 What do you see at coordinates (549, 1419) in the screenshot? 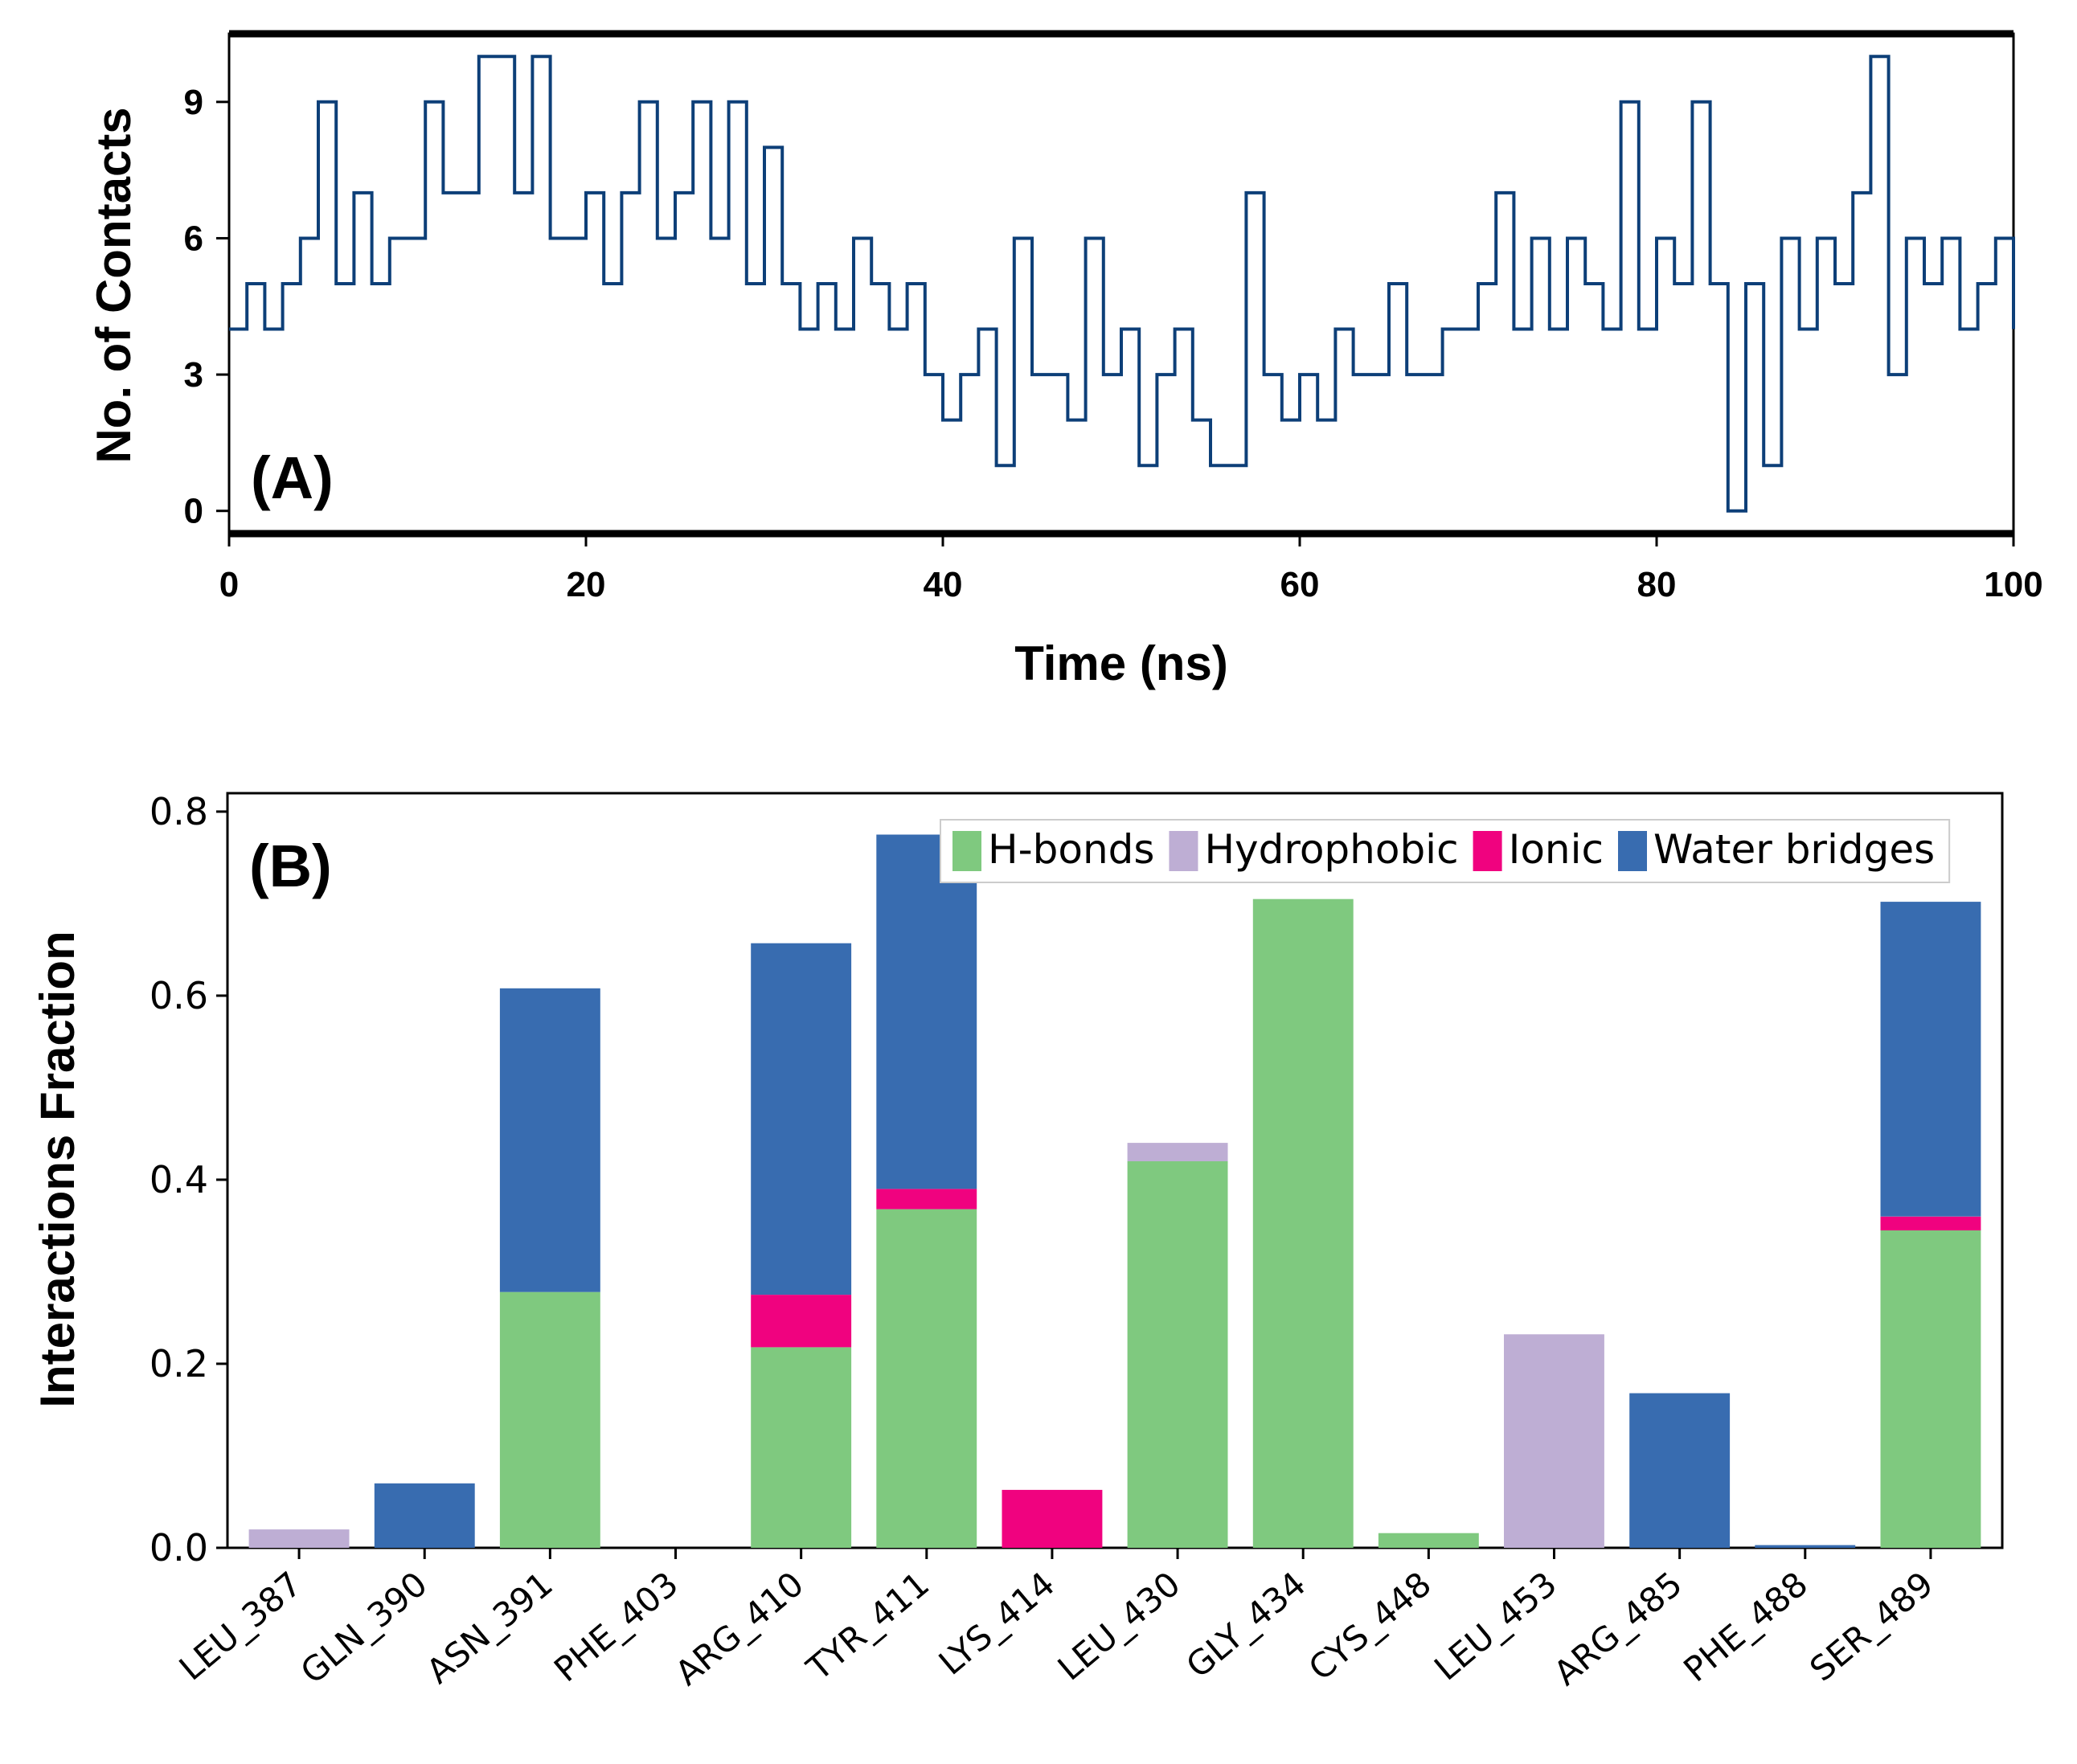
I see `bar-asn-391-h-bonds` at bounding box center [549, 1419].